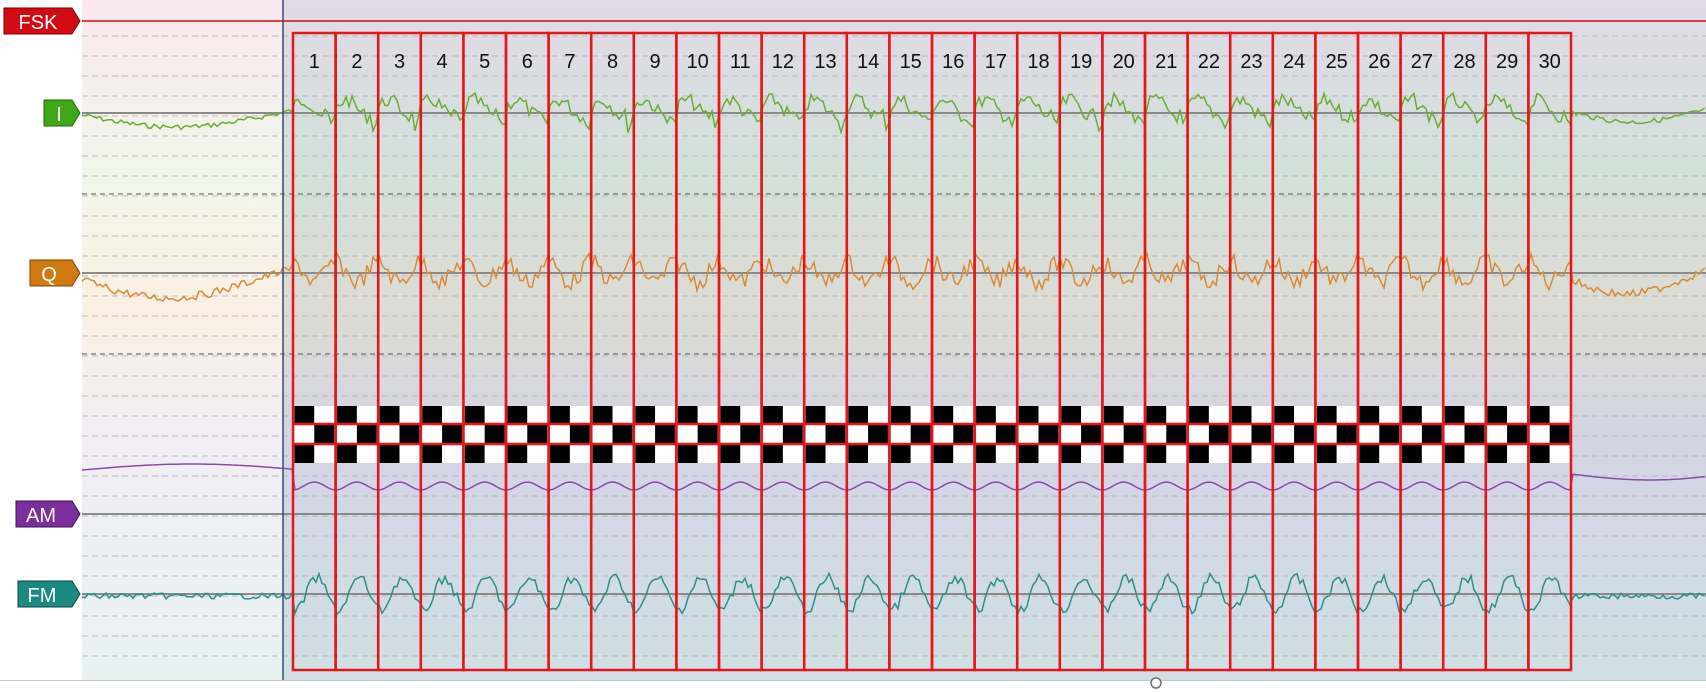 Image resolution: width=1706 pixels, height=692 pixels. What do you see at coordinates (1209, 62) in the screenshot?
I see `segment-number: 22` at bounding box center [1209, 62].